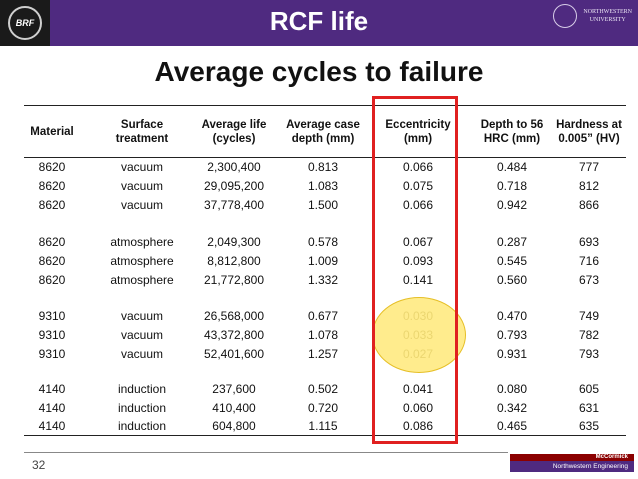  What do you see at coordinates (589, 408) in the screenshot?
I see `table-cell: 631` at bounding box center [589, 408].